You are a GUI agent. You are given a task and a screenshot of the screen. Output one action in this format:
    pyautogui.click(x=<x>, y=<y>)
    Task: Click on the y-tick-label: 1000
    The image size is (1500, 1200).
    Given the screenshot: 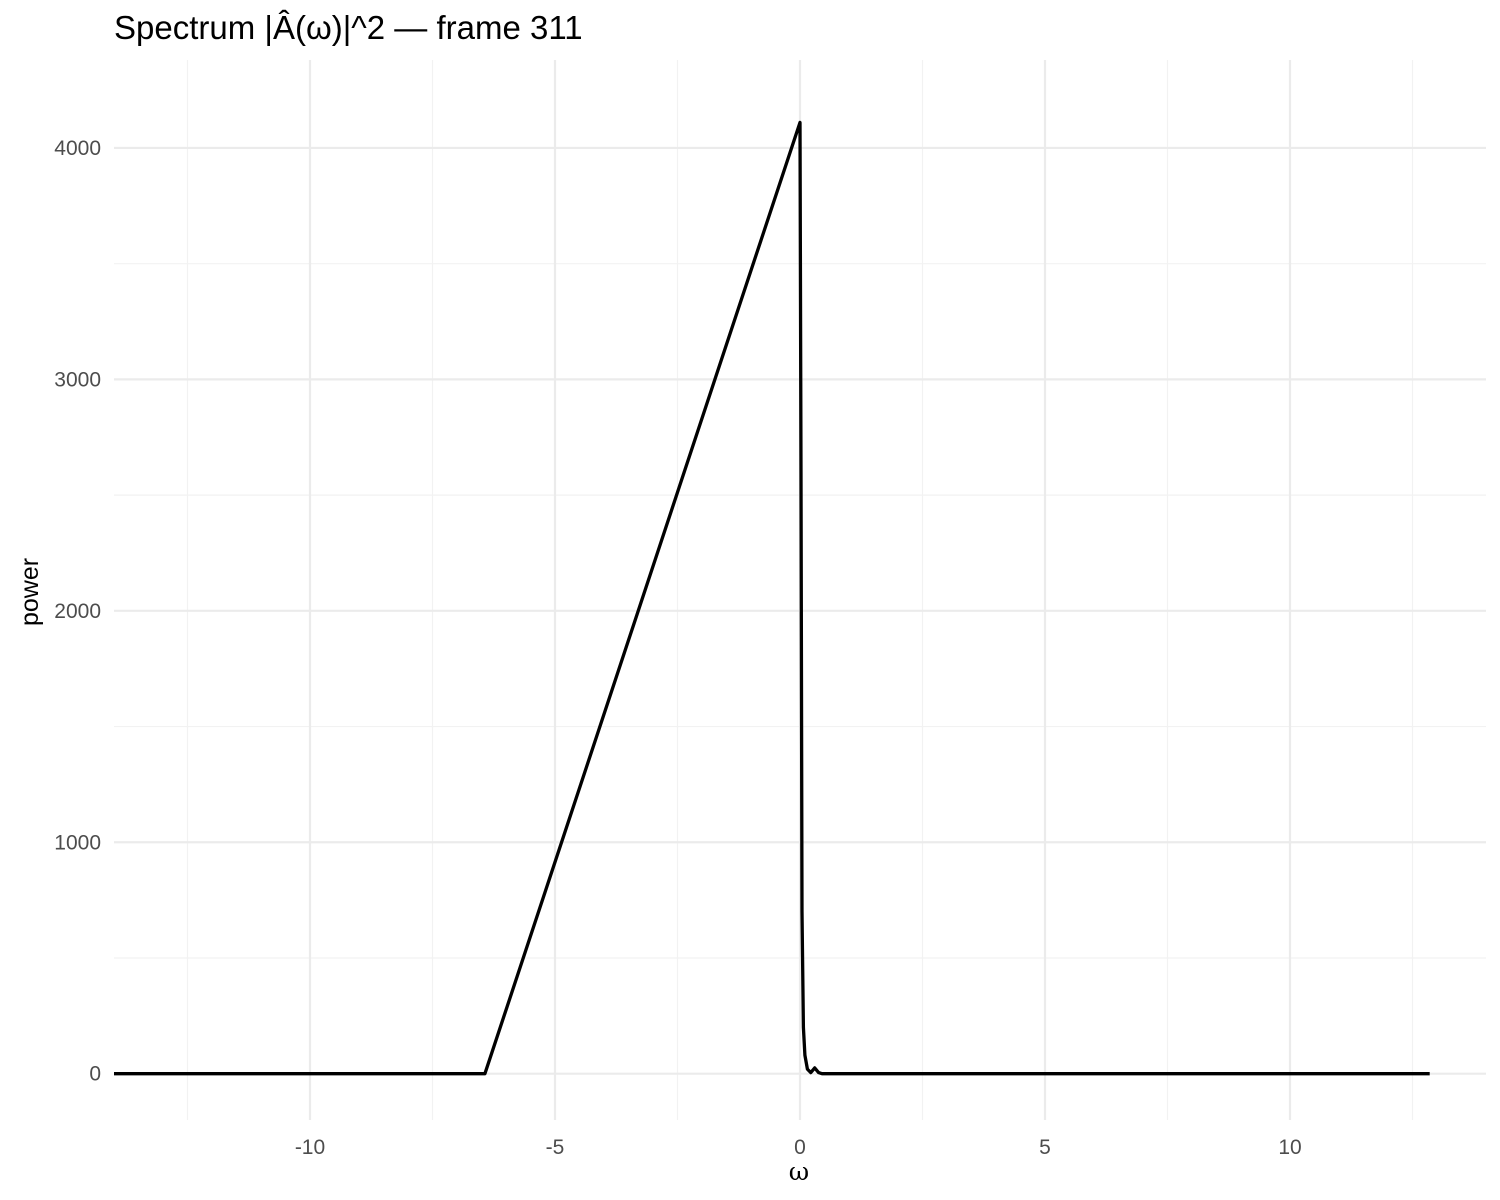 What is the action you would take?
    pyautogui.click(x=77, y=842)
    